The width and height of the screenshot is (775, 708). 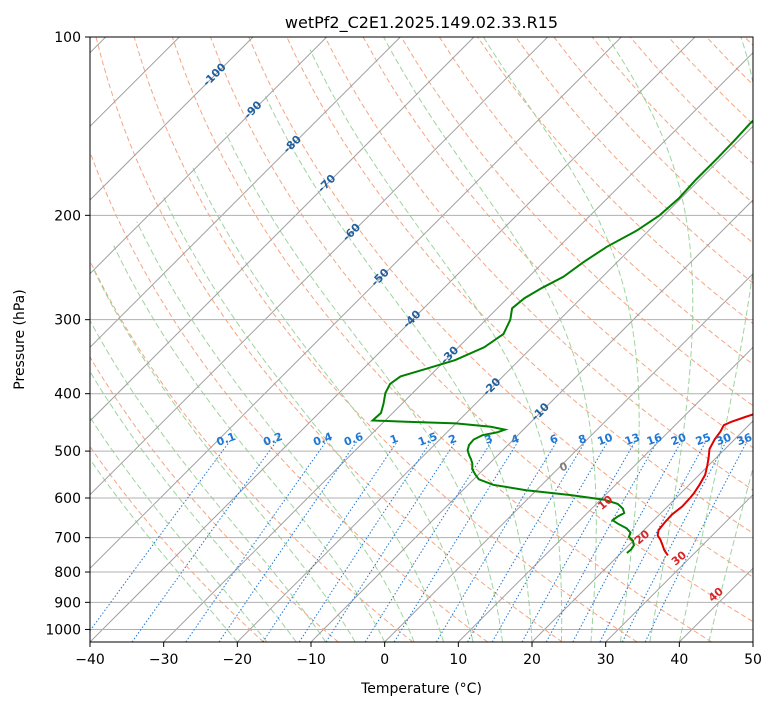 What do you see at coordinates (632, 439) in the screenshot?
I see `mixing-ratio-label: 13` at bounding box center [632, 439].